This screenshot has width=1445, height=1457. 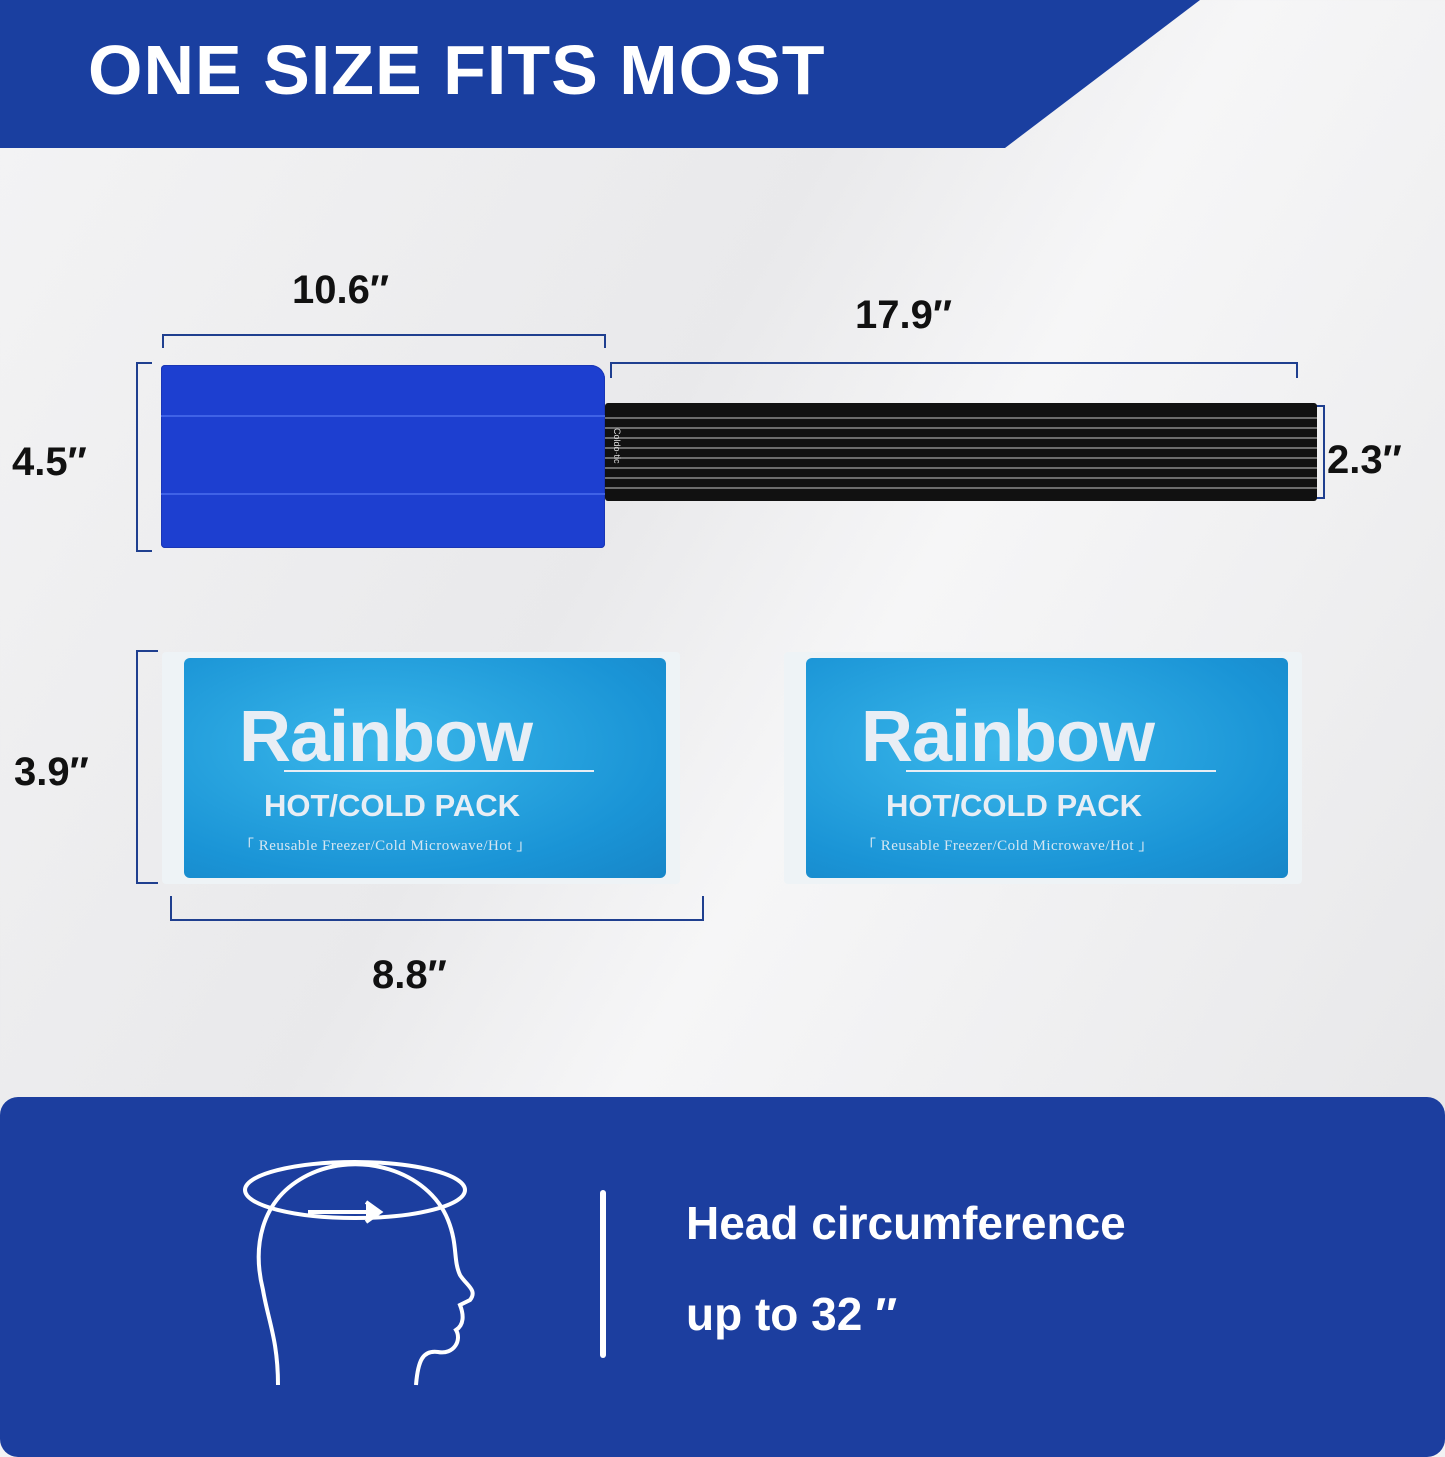 I want to click on elastic-strap, so click(x=961, y=452).